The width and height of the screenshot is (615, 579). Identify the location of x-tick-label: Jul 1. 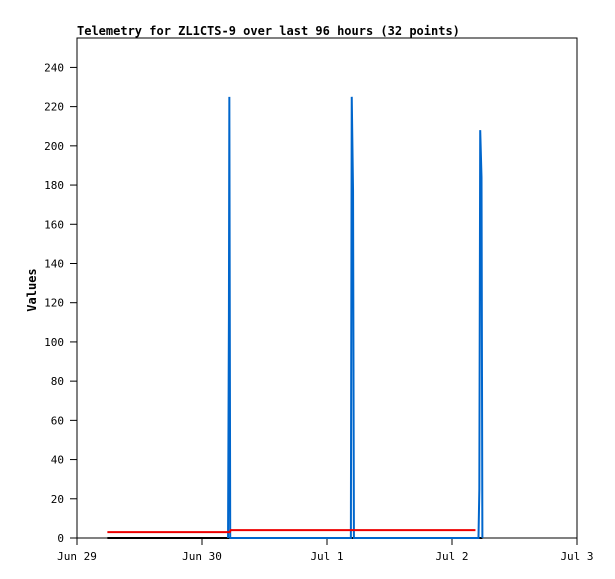
(326, 556).